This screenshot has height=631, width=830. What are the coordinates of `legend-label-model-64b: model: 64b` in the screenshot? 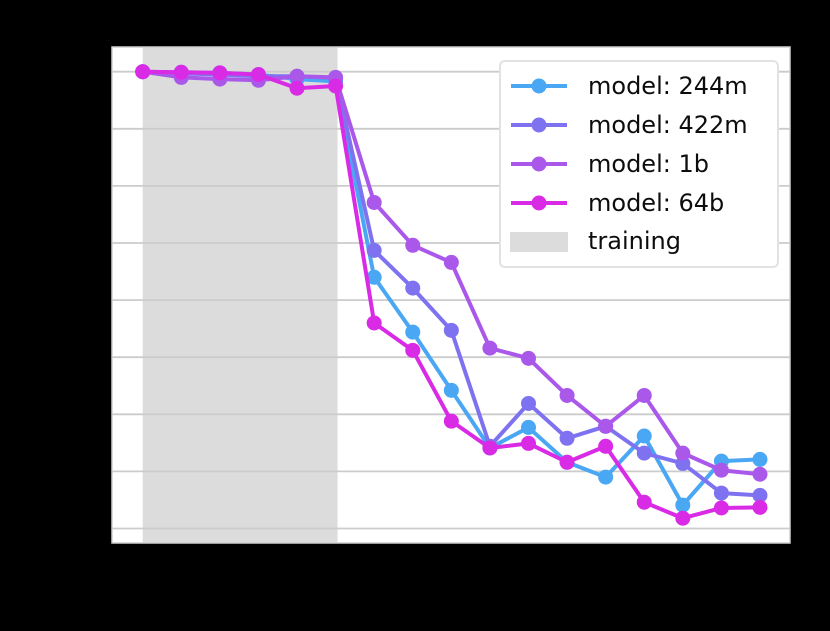 It's located at (656, 202).